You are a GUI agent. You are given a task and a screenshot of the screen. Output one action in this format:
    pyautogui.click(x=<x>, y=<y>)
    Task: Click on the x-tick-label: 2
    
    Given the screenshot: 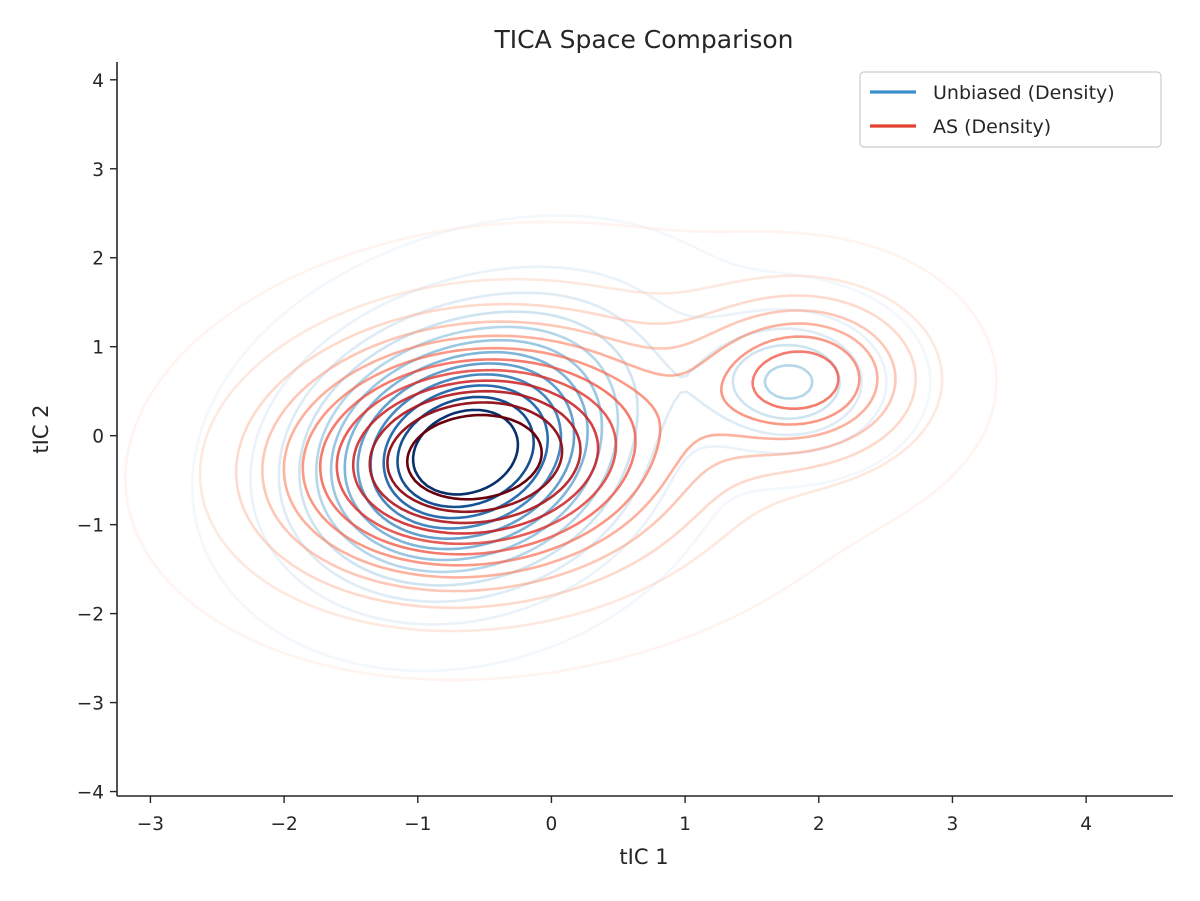 What is the action you would take?
    pyautogui.click(x=819, y=824)
    